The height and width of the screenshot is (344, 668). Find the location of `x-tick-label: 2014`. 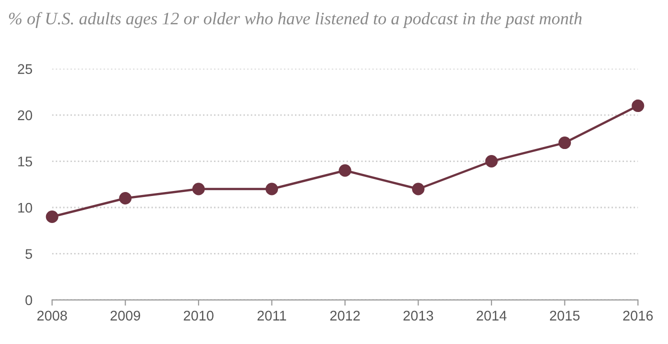

x-tick-label: 2014 is located at coordinates (491, 315).